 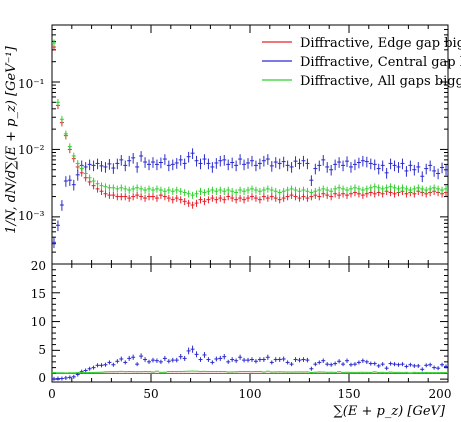 I want to click on xtick-label-0: 0, so click(x=52, y=394).